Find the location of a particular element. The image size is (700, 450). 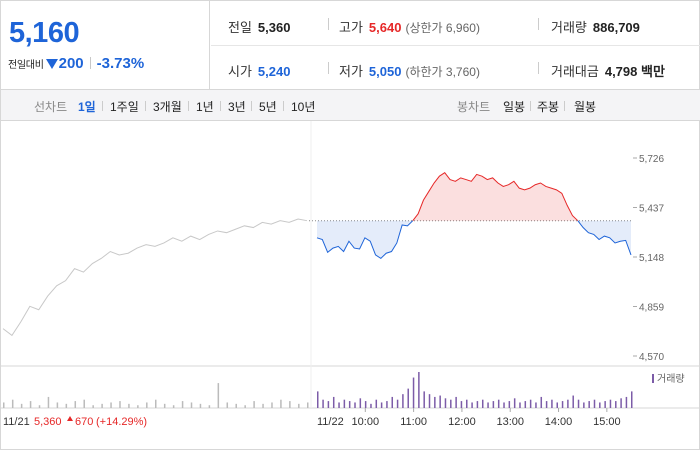

price-box: 5,160 전일대비 200 -3.73% is located at coordinates (105, 45).